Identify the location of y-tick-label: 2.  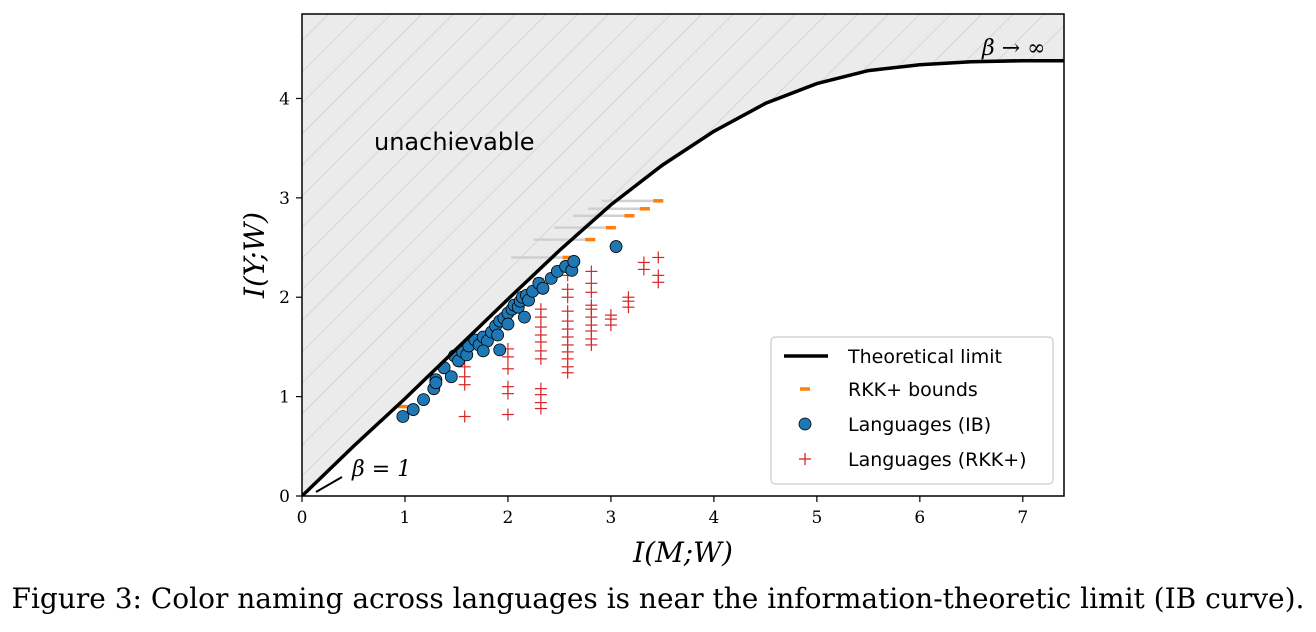
(284, 298).